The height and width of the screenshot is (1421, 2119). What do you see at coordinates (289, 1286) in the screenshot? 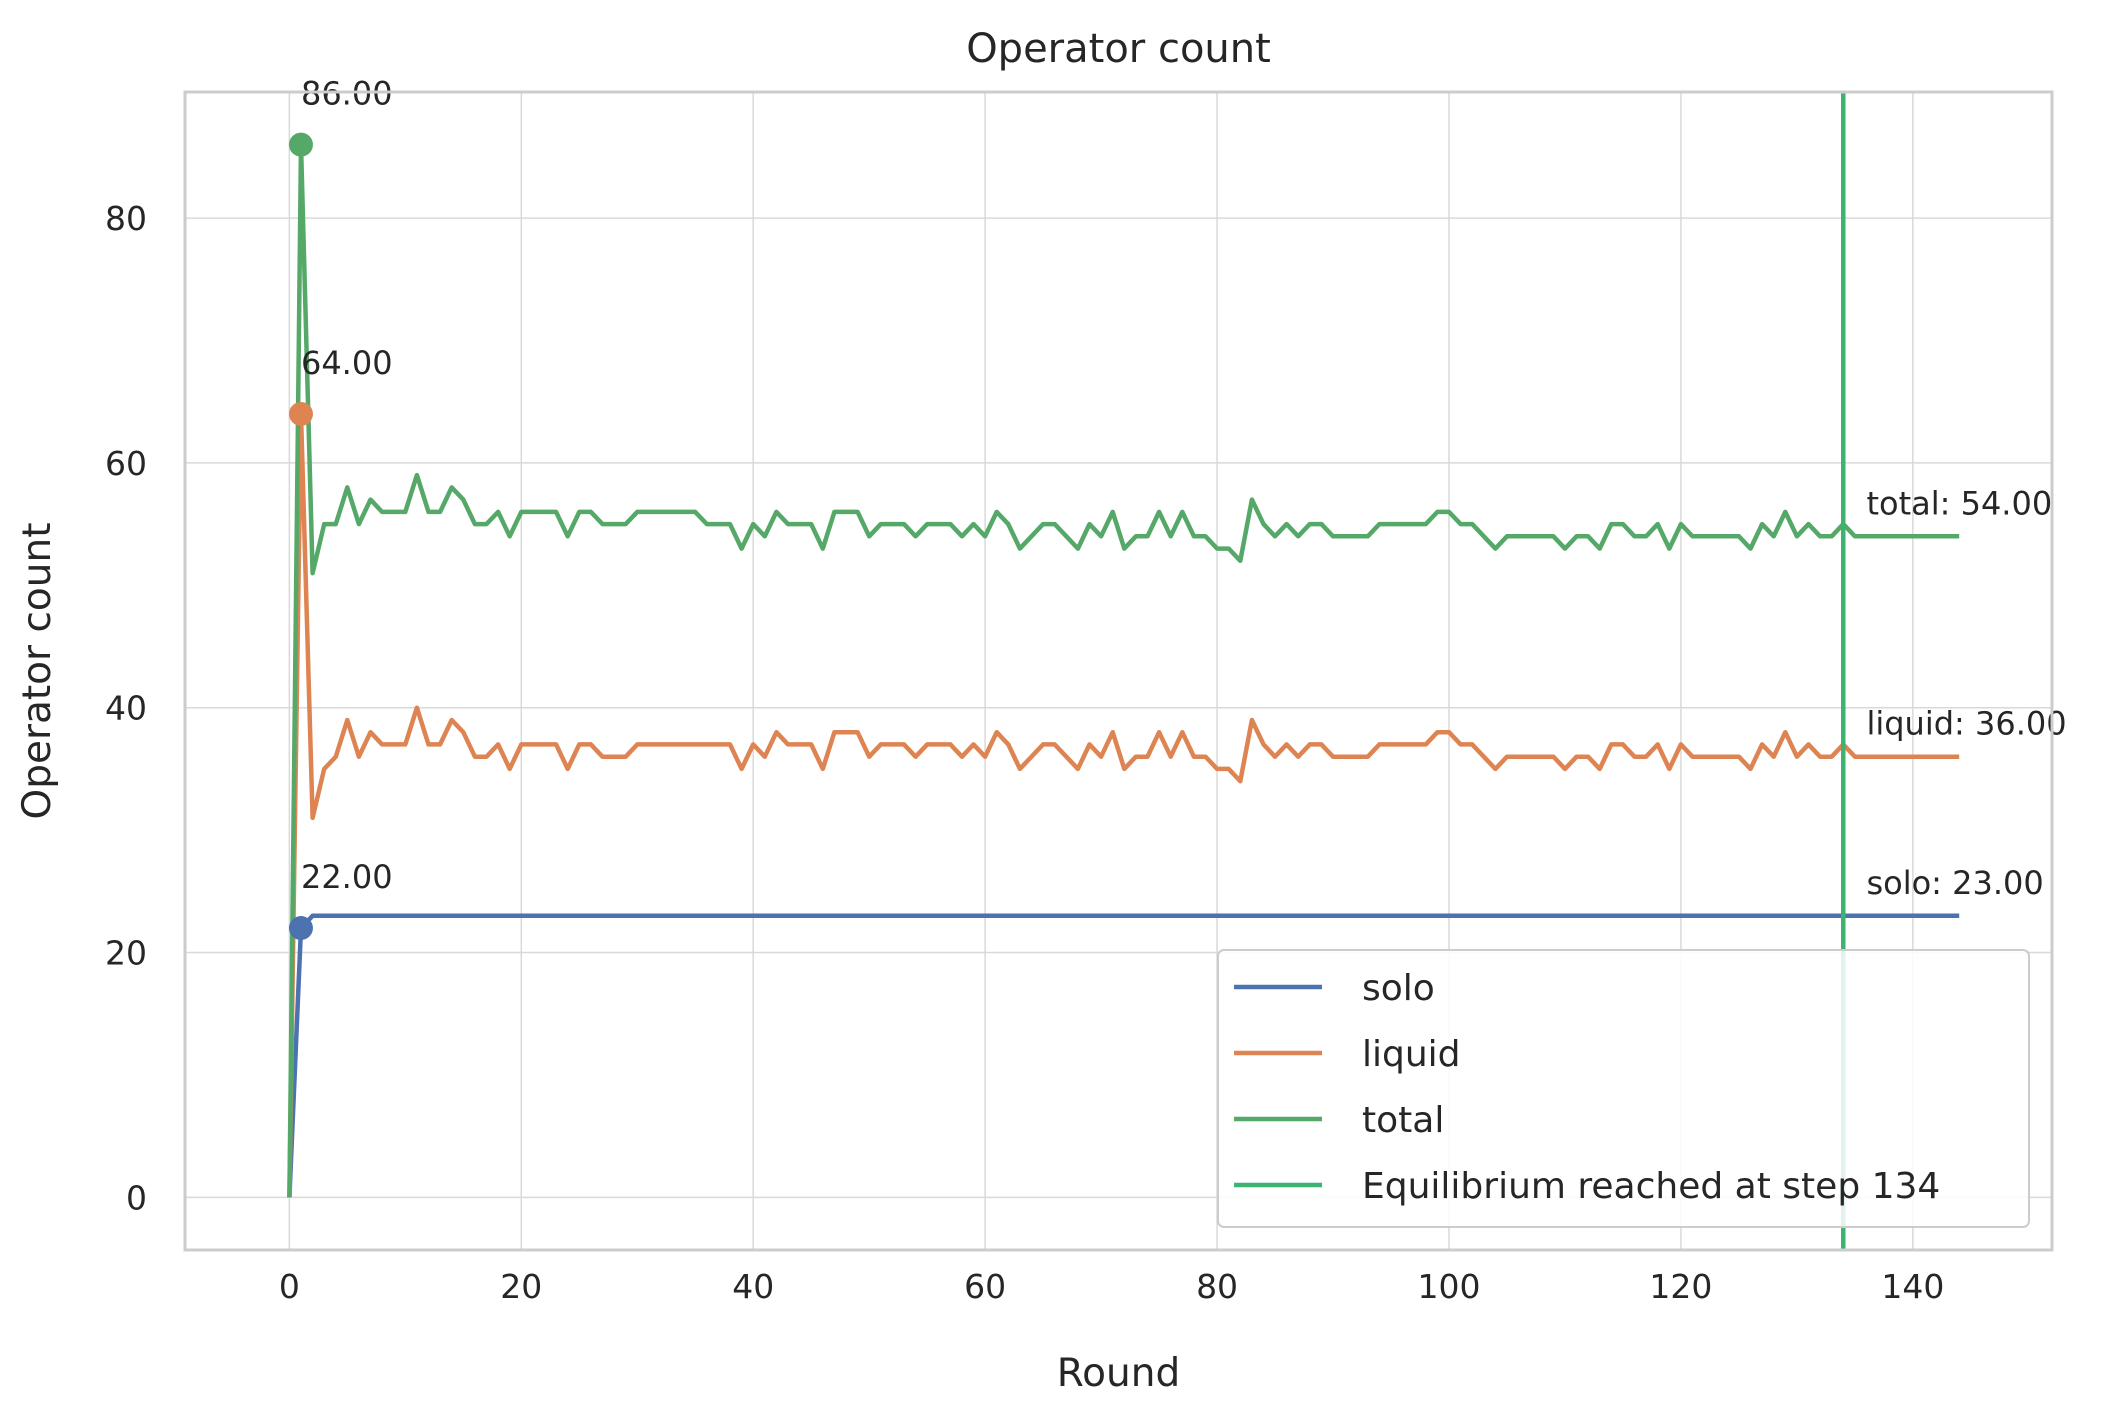
I see `x-tick-label: 0` at bounding box center [289, 1286].